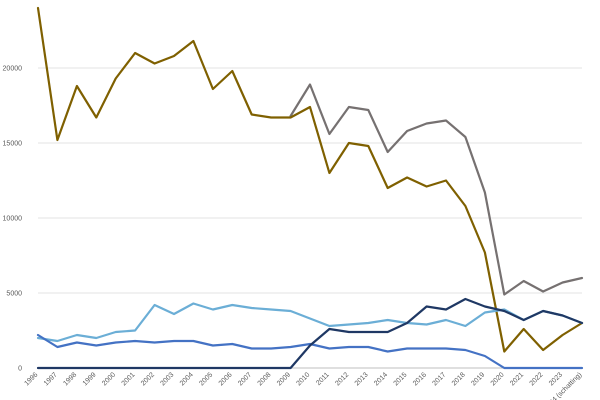 The width and height of the screenshot is (600, 400). I want to click on x-tick-label: 2010, so click(303, 379).